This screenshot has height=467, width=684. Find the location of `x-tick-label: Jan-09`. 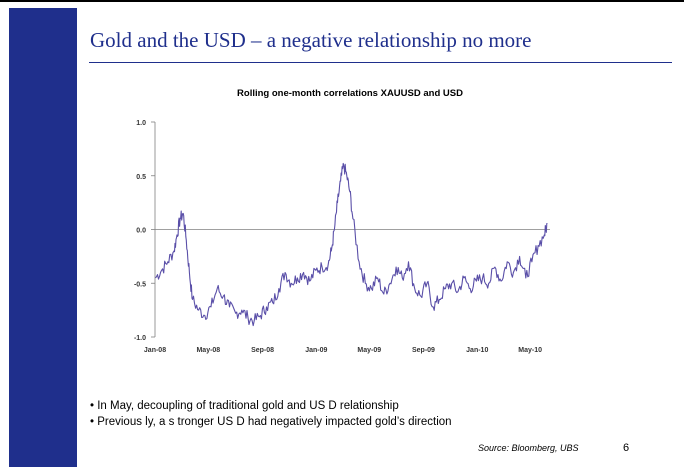

x-tick-label: Jan-09 is located at coordinates (316, 350).